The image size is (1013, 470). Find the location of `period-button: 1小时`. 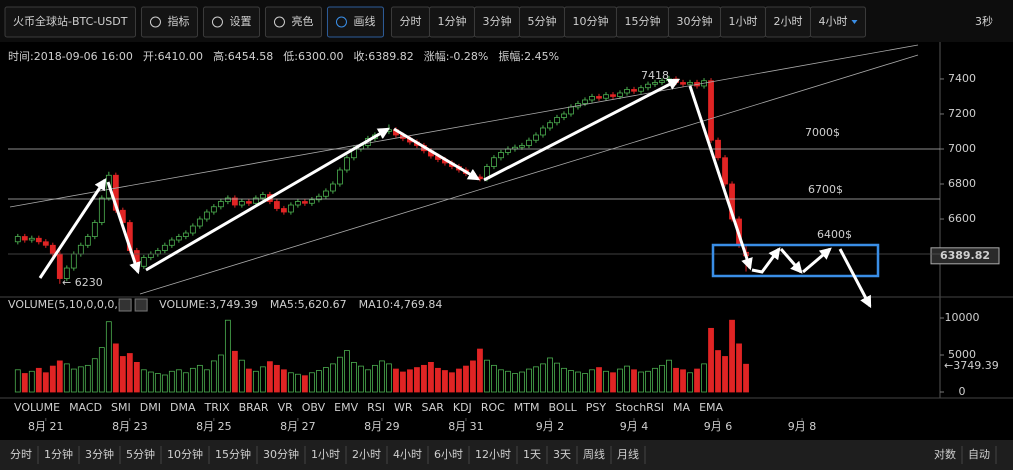

period-button: 1小时 is located at coordinates (742, 21).